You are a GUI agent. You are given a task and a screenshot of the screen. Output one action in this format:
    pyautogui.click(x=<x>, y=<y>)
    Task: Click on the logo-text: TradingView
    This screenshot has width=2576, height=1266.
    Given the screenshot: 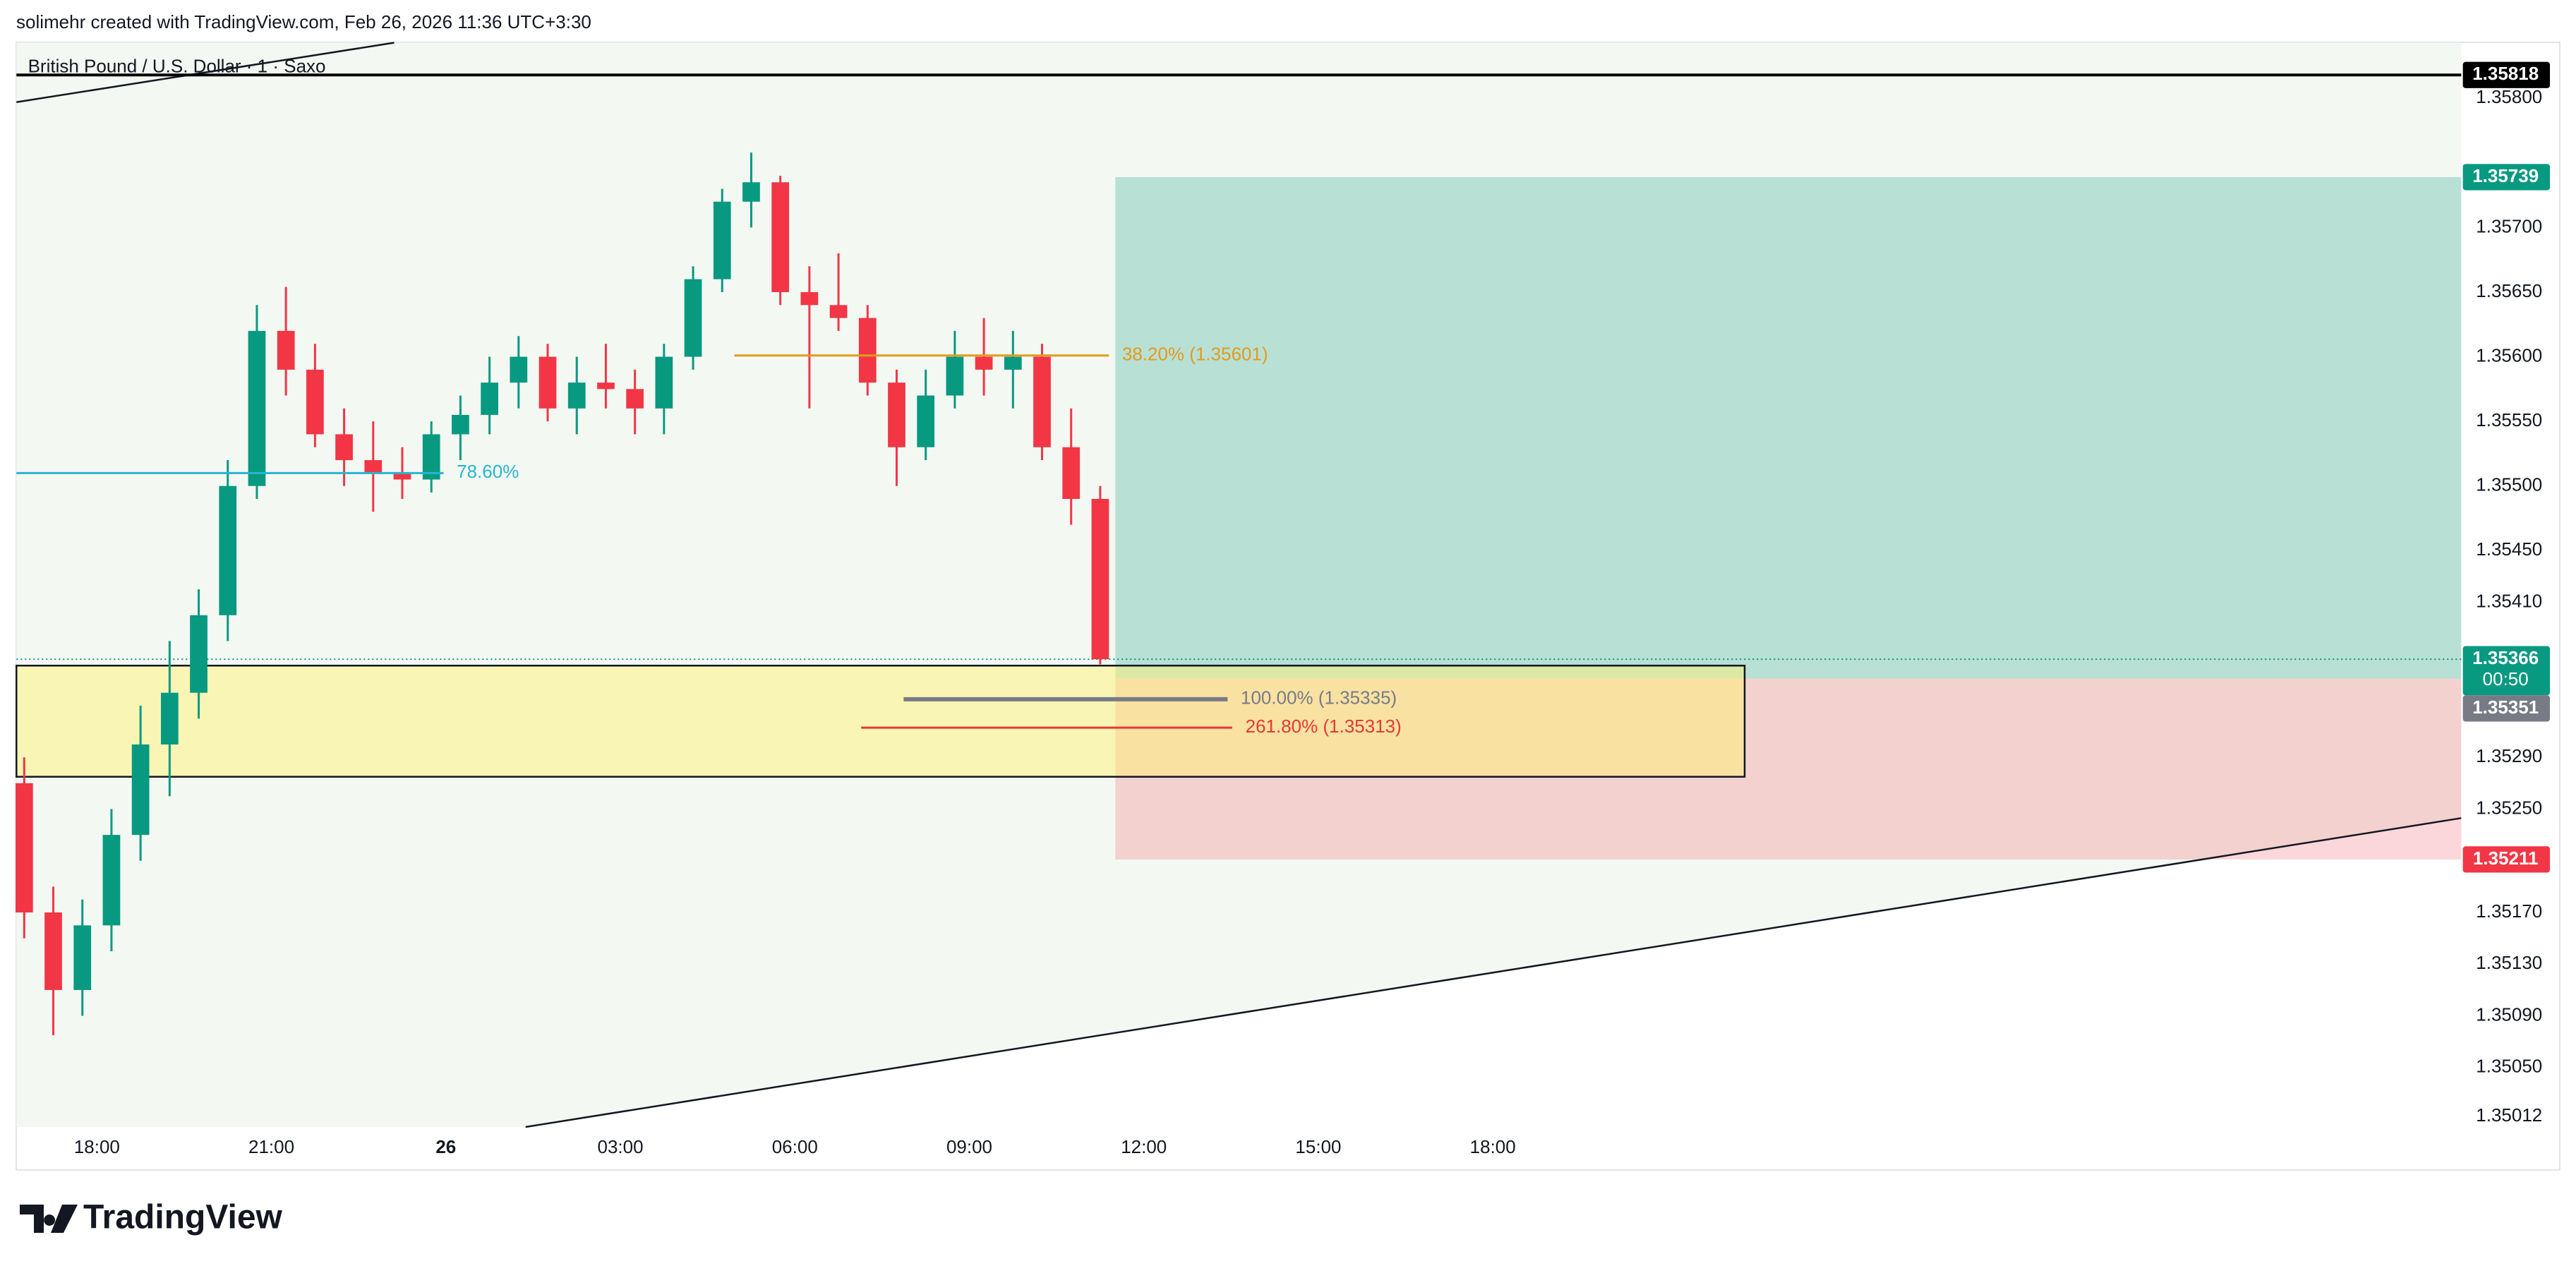 What is the action you would take?
    pyautogui.click(x=183, y=1217)
    